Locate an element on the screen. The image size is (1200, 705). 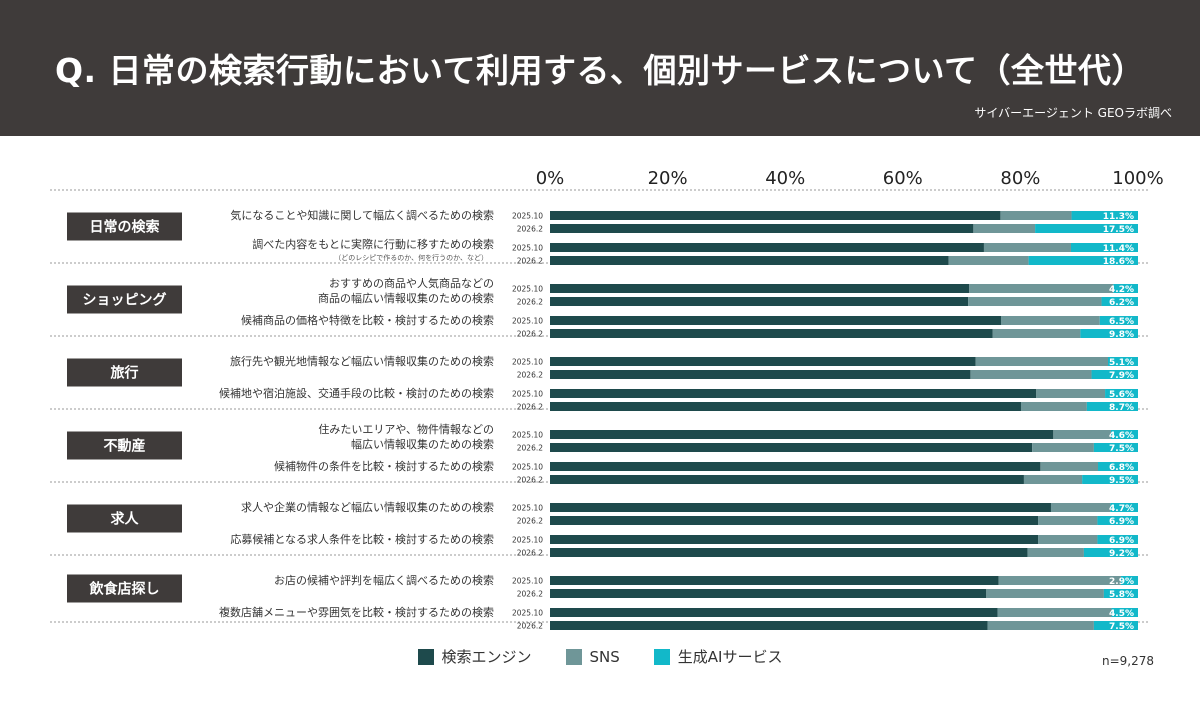
period-label-2-0-0: 2025.10 is located at coordinates (527, 362).